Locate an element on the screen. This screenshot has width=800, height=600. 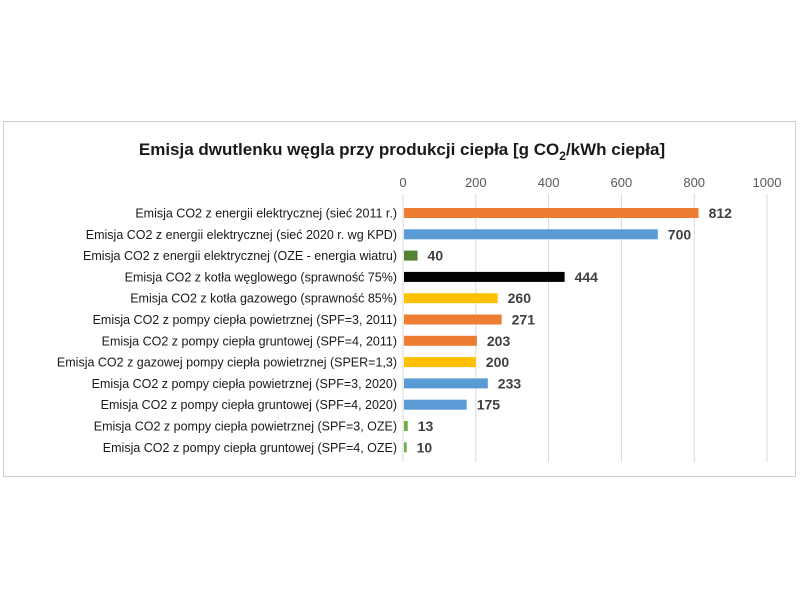
x-tick-label: 800 is located at coordinates (694, 182).